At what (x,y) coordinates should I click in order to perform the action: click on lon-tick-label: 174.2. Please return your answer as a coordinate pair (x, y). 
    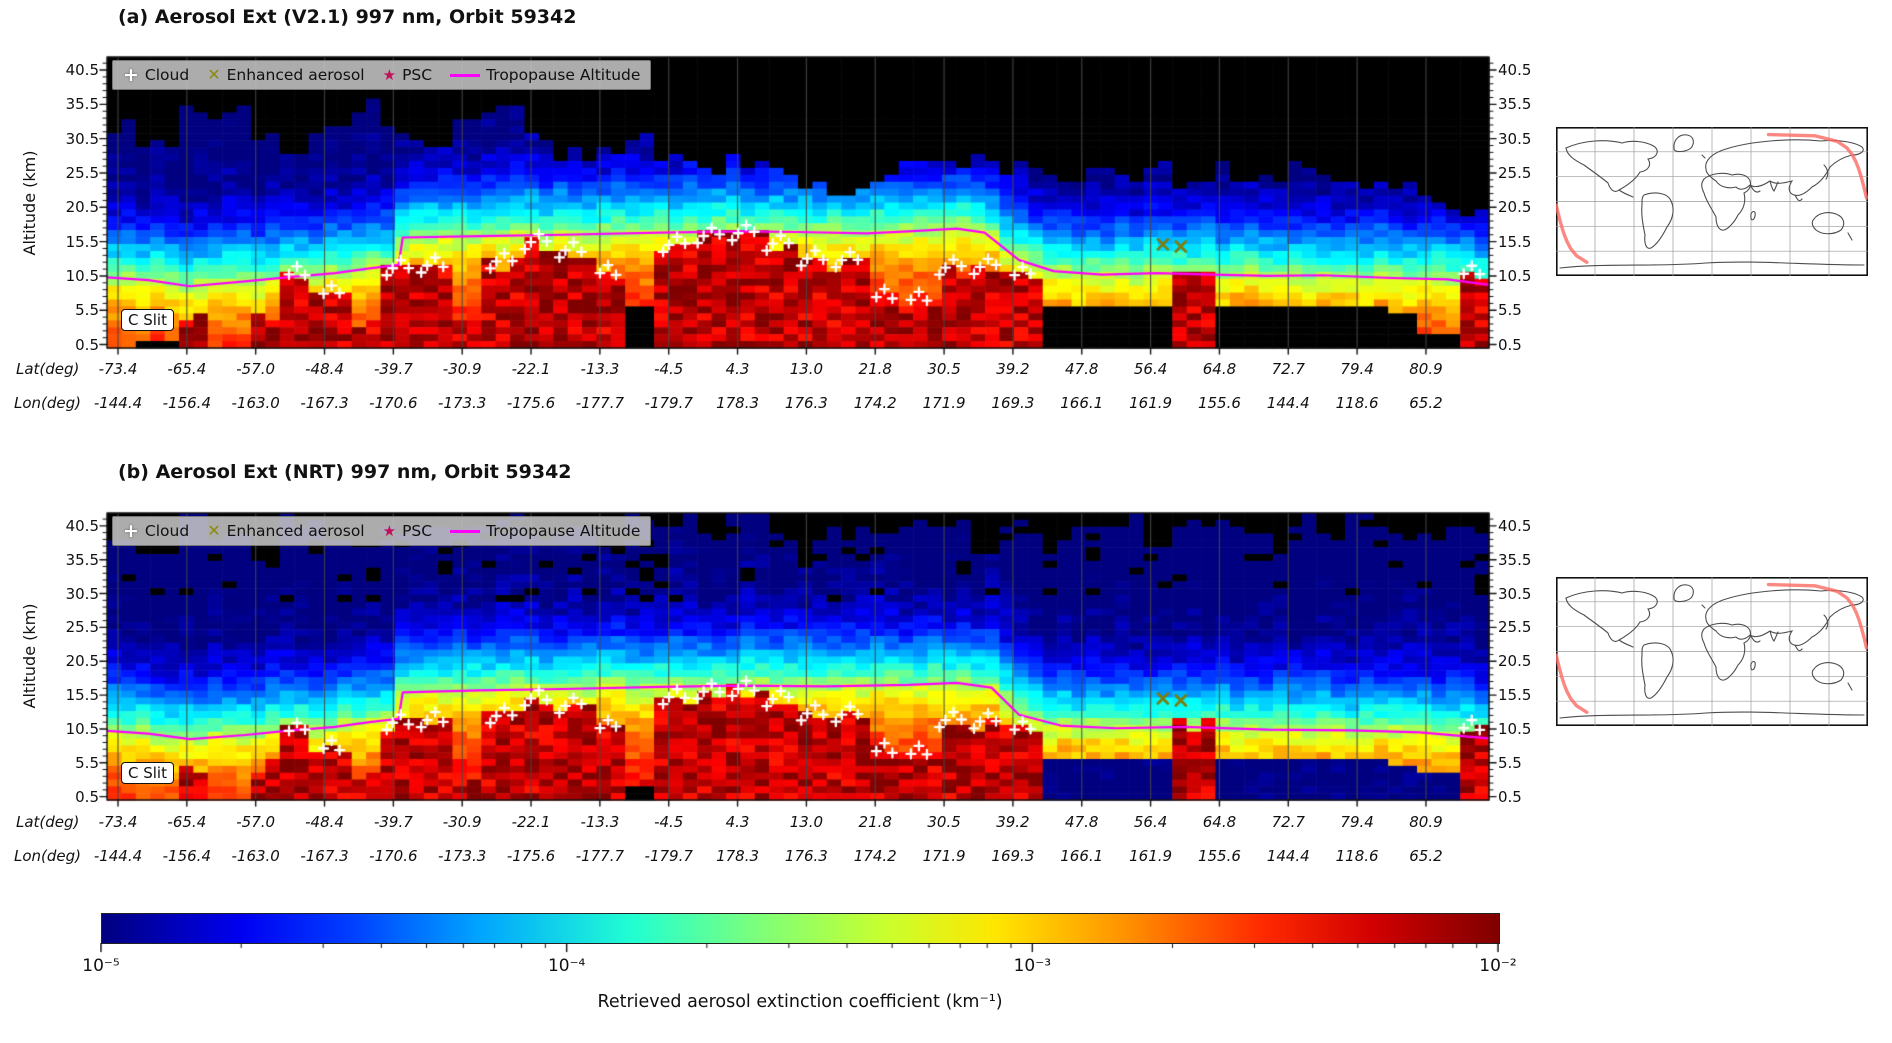
    Looking at the image, I should click on (875, 403).